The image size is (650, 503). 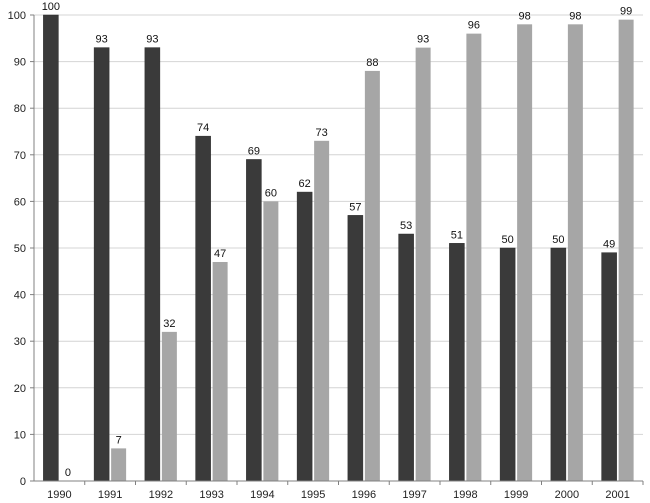 I want to click on data-label-series1-1994: 69, so click(x=254, y=151).